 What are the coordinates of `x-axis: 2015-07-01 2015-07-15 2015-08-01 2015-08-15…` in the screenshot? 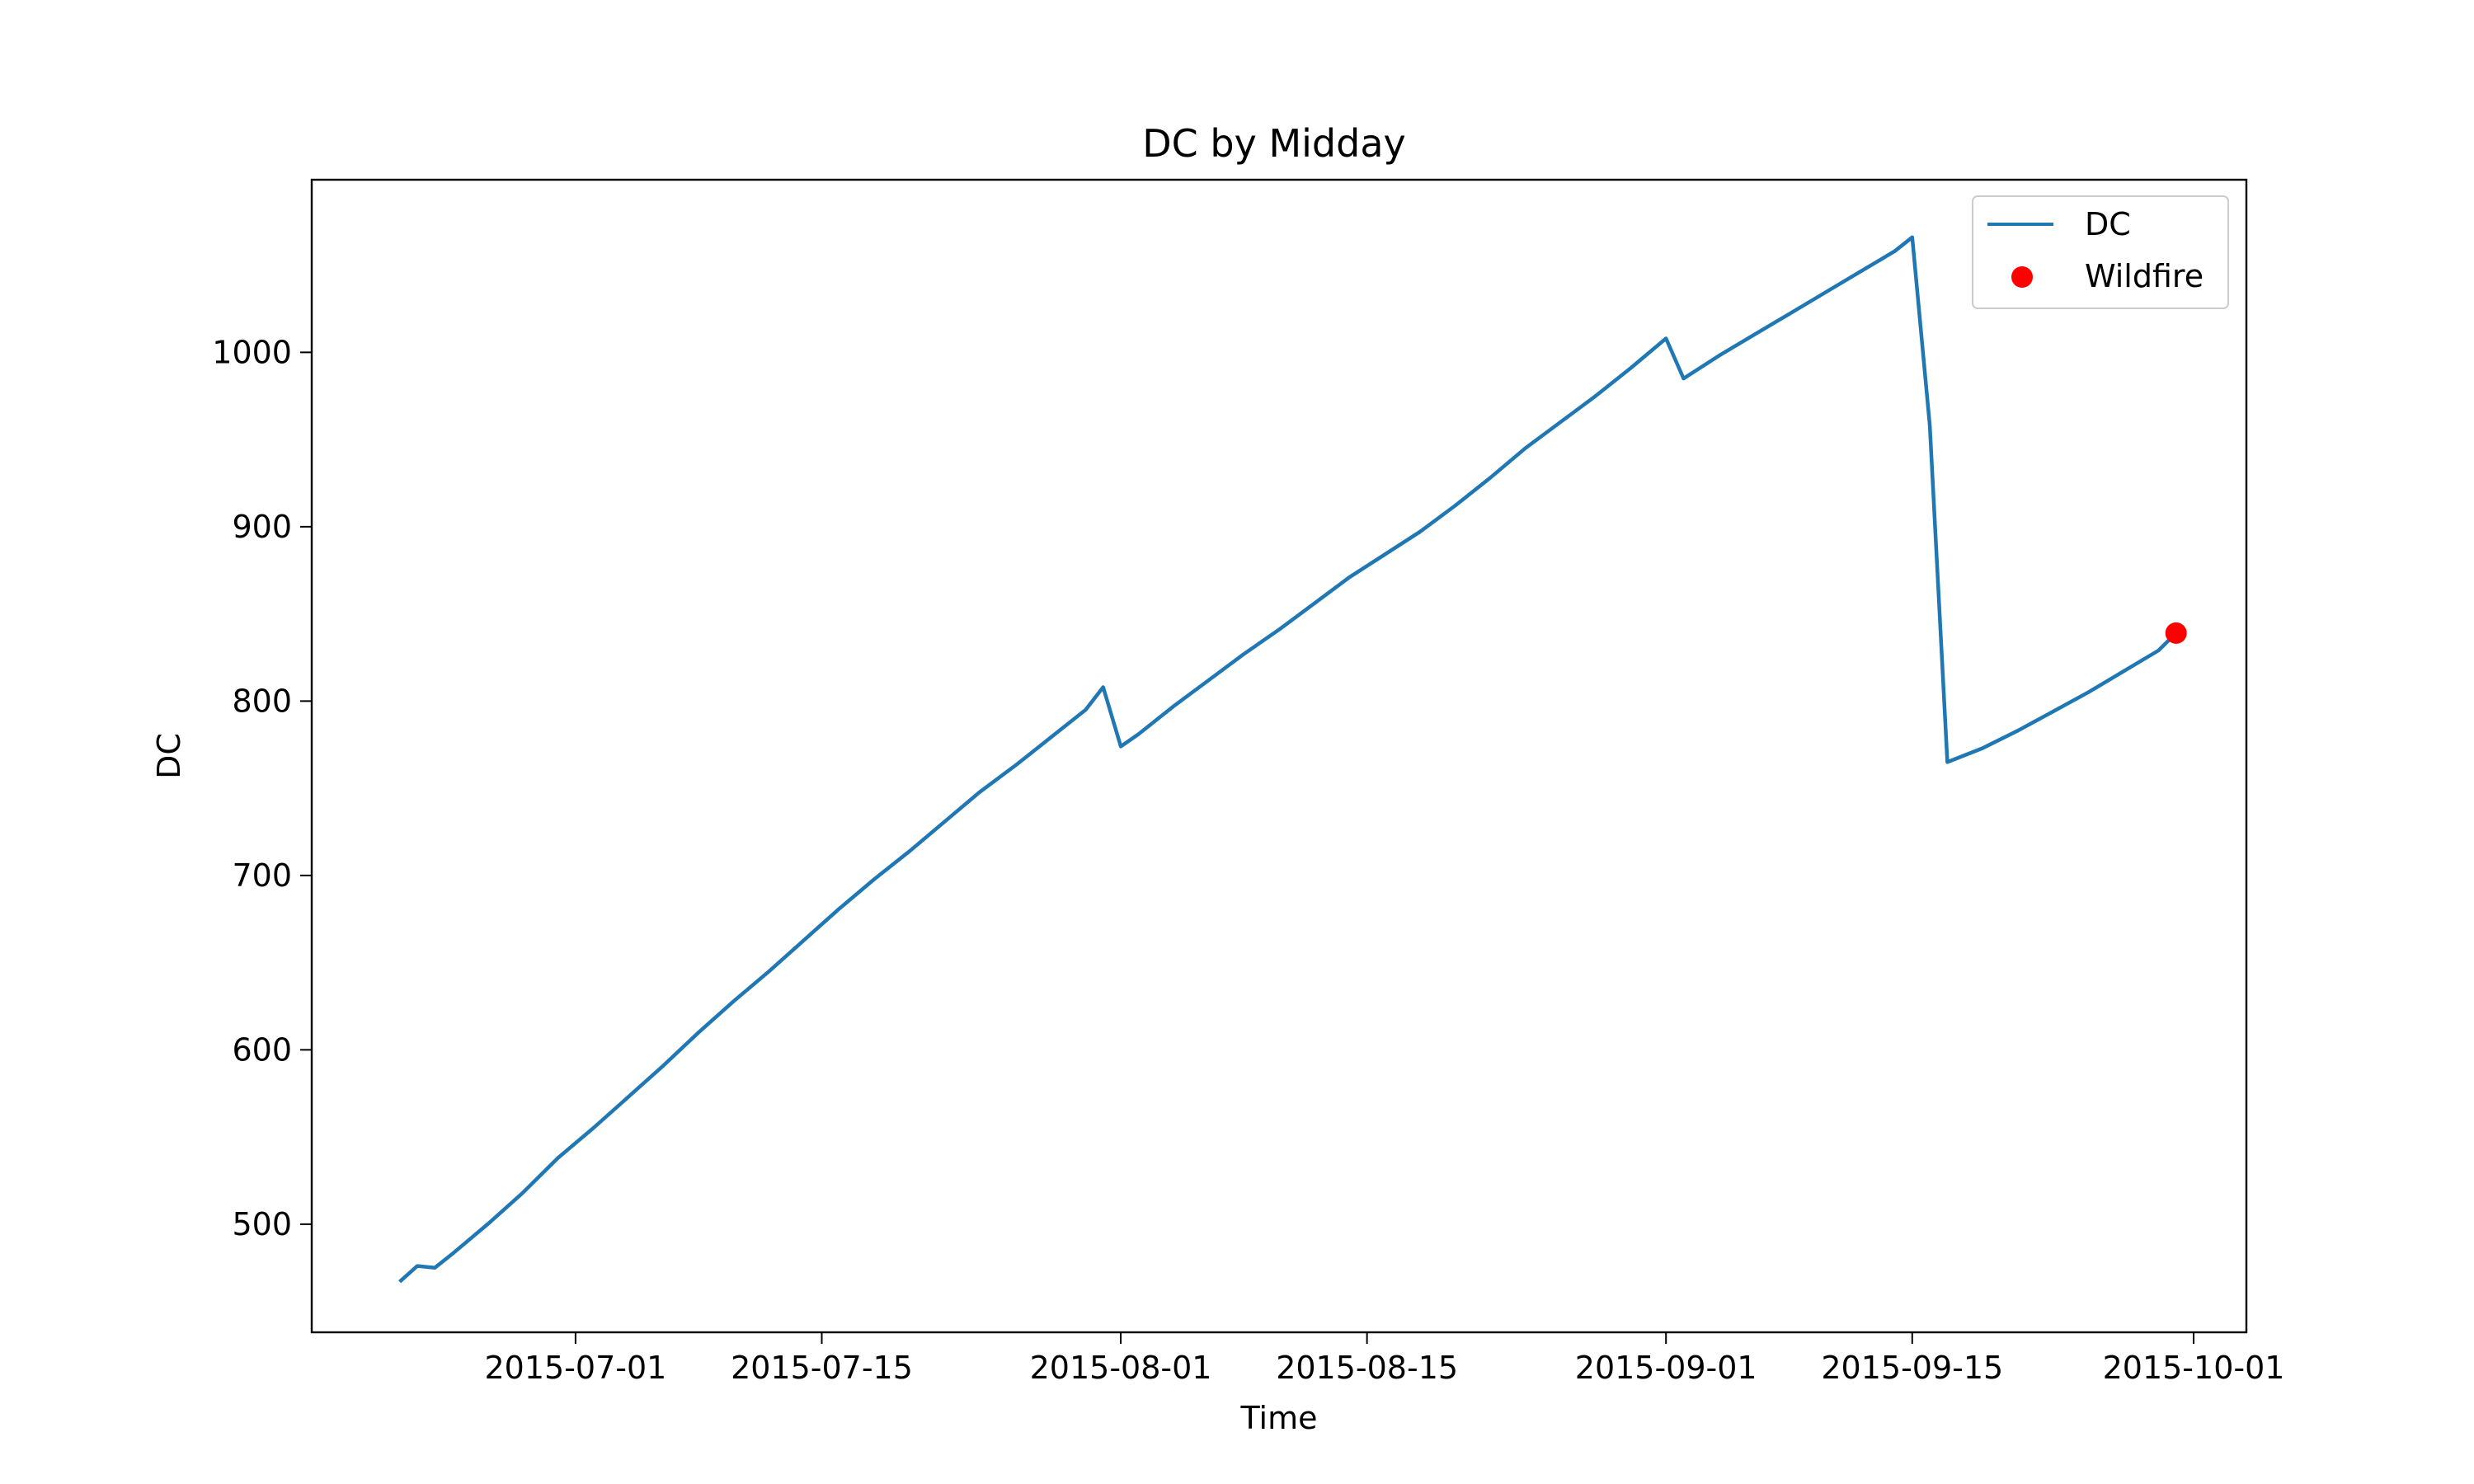 It's located at (1384, 1359).